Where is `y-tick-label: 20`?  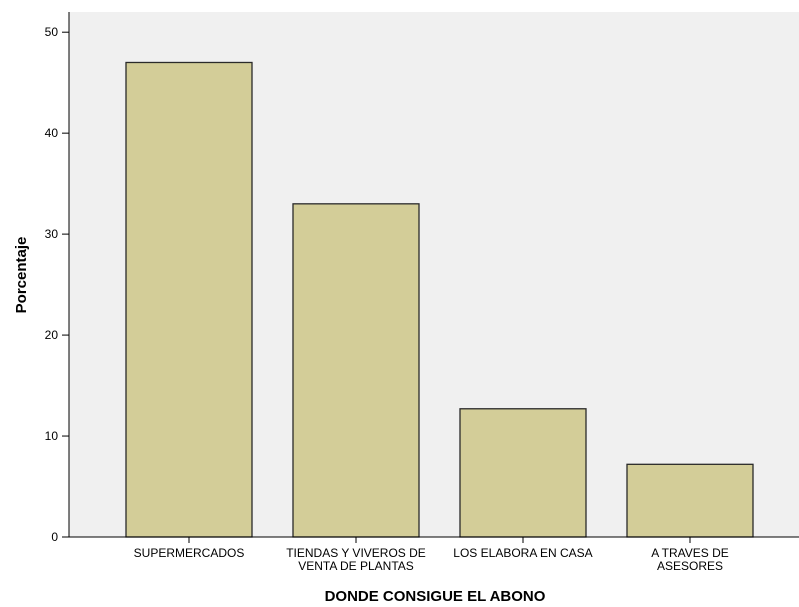
y-tick-label: 20 is located at coordinates (52, 335).